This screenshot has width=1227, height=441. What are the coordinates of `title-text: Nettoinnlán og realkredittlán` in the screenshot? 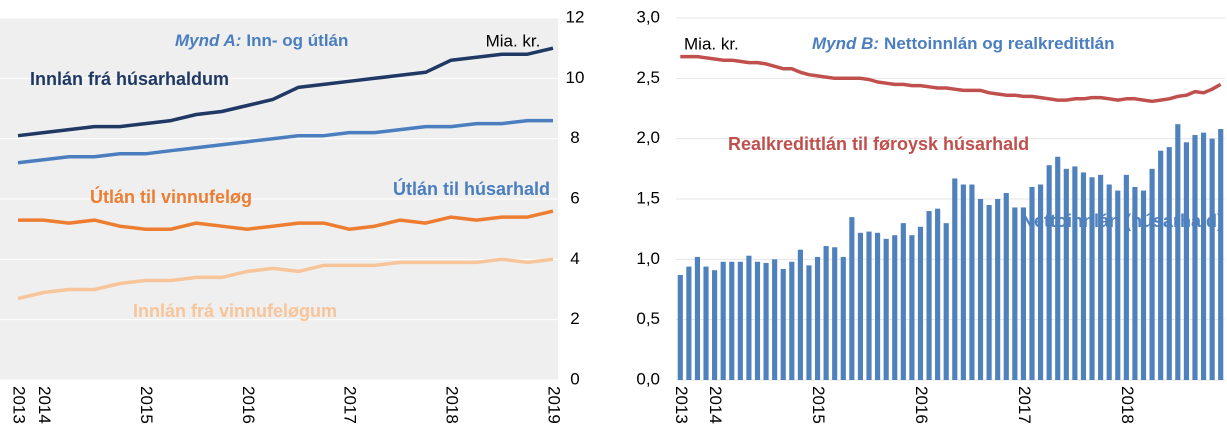 It's located at (999, 43).